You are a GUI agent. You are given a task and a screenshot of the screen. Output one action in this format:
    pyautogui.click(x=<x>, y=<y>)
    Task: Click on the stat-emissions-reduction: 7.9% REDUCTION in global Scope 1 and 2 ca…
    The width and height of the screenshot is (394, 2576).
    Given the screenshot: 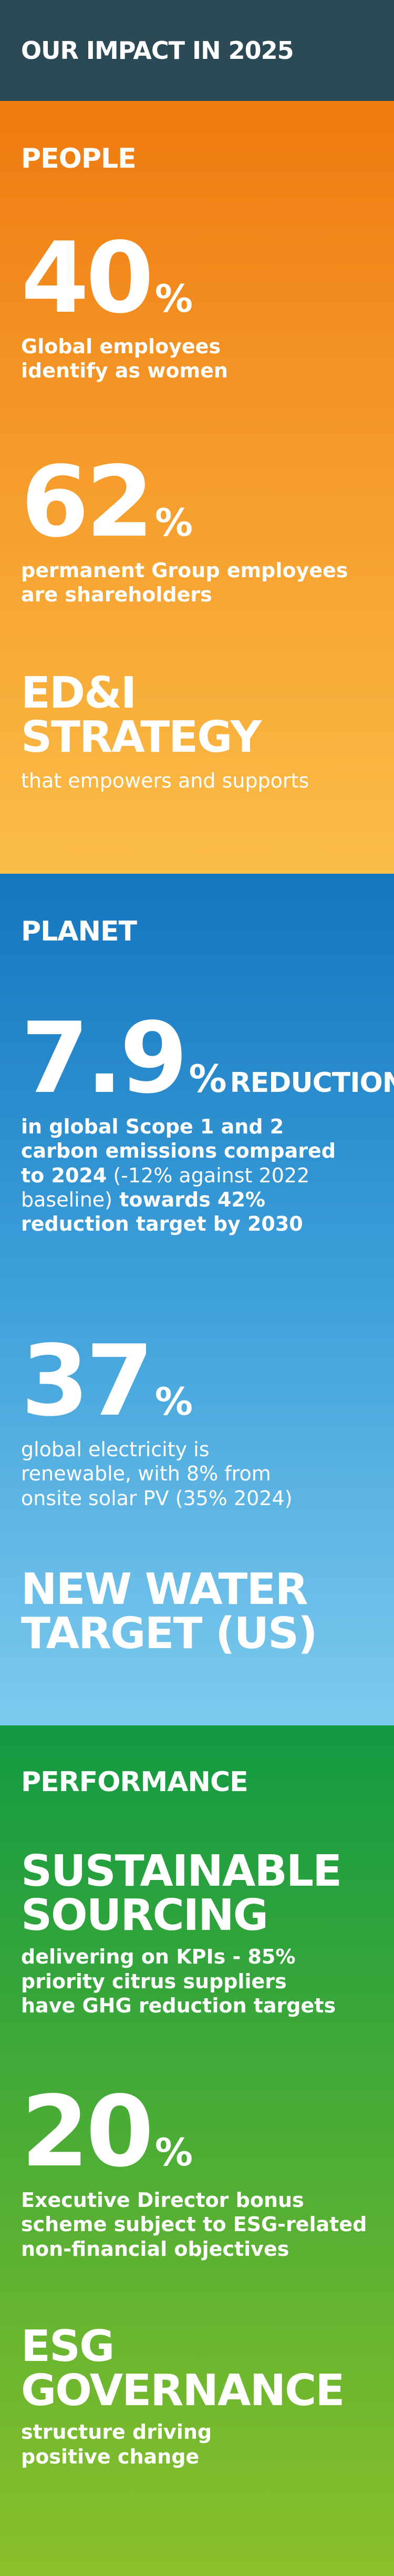 What is the action you would take?
    pyautogui.click(x=207, y=1122)
    